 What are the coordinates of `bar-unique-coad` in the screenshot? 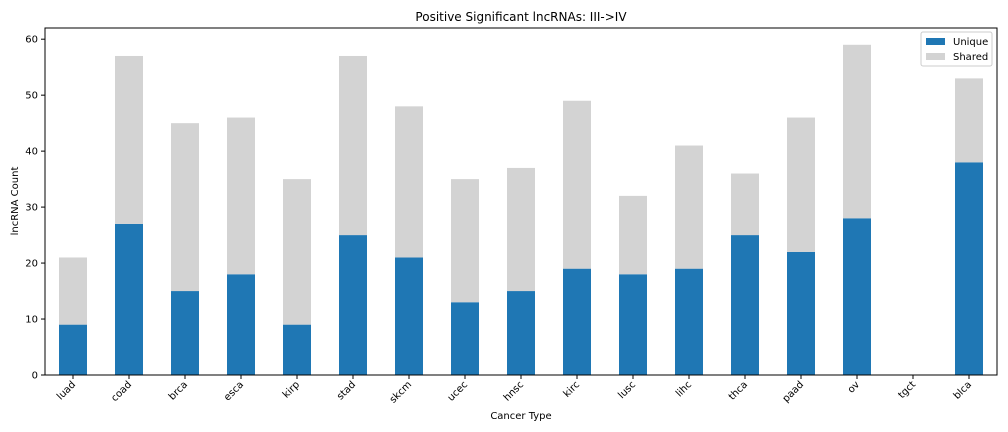 It's located at (129, 299).